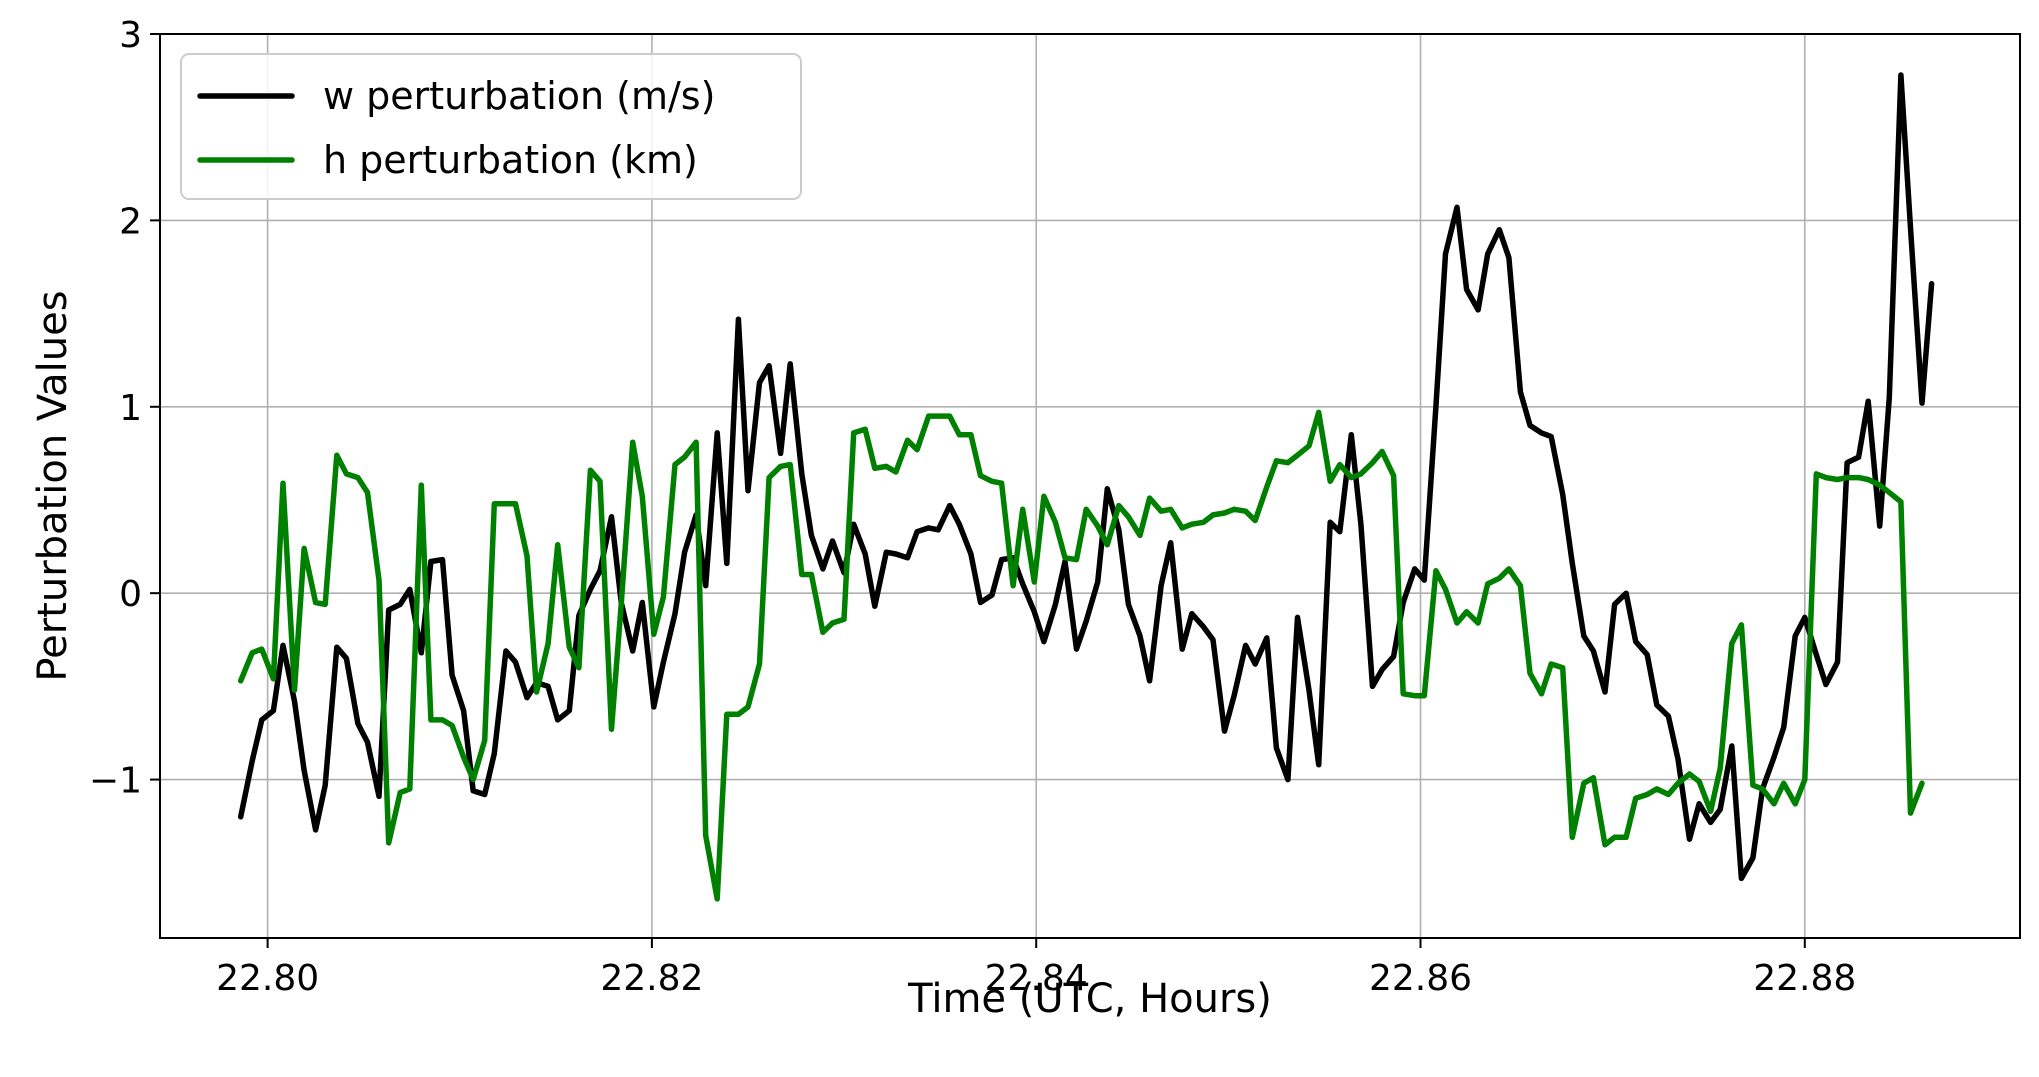 This screenshot has height=1077, width=2039. I want to click on legend: w perturbation (m/s) h perturbation (km), so click(491, 126).